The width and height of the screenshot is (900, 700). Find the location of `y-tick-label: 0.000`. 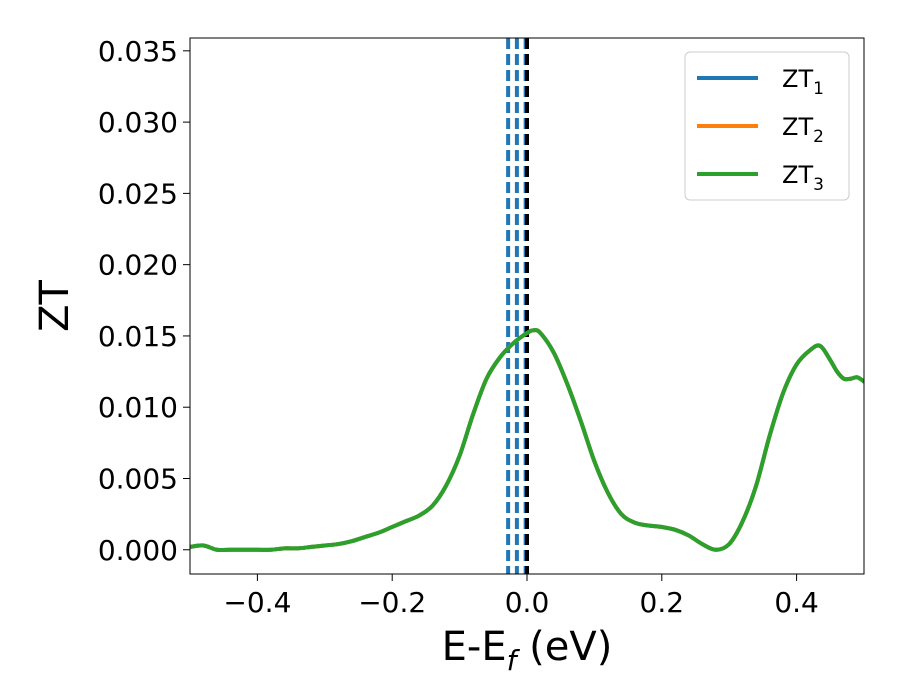

y-tick-label: 0.000 is located at coordinates (138, 550).